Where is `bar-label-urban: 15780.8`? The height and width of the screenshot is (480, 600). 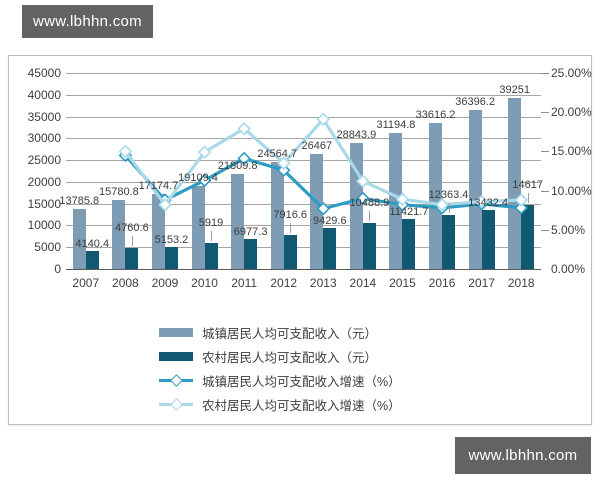 bar-label-urban: 15780.8 is located at coordinates (118, 192).